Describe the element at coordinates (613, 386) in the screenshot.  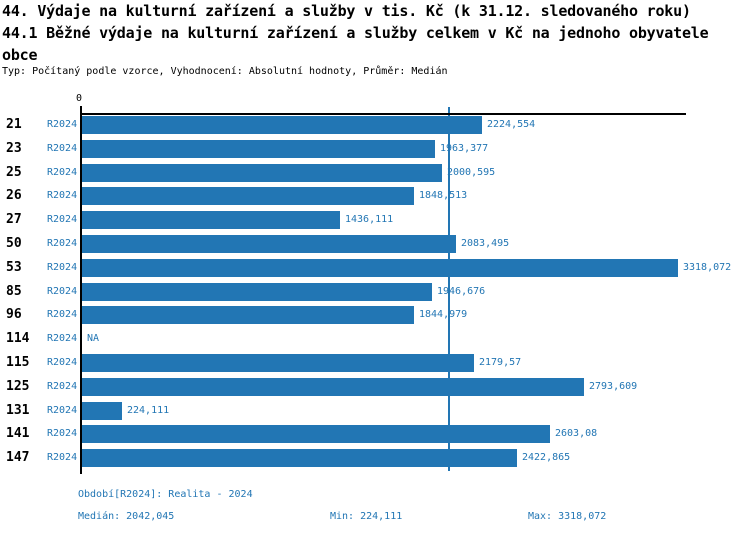
I see `bar-value-label: 2793,609` at that location.